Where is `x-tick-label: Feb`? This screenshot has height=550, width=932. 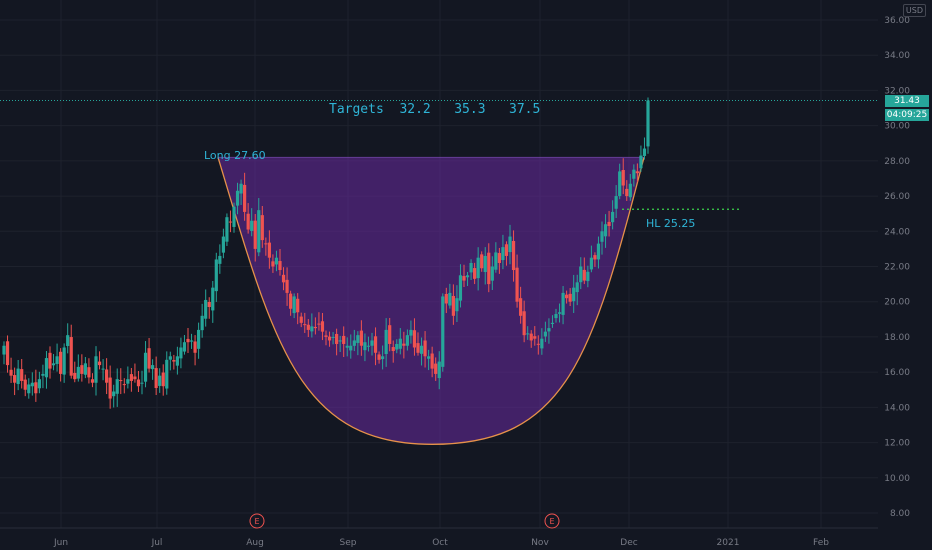
x-tick-label: Feb is located at coordinates (821, 543).